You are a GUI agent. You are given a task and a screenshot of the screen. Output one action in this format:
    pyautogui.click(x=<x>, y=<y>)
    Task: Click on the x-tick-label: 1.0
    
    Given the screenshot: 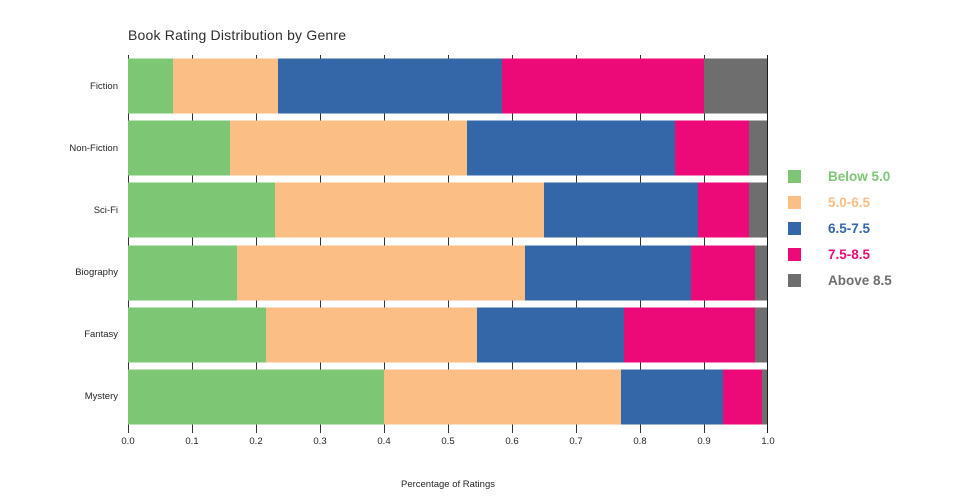 What is the action you would take?
    pyautogui.click(x=768, y=441)
    